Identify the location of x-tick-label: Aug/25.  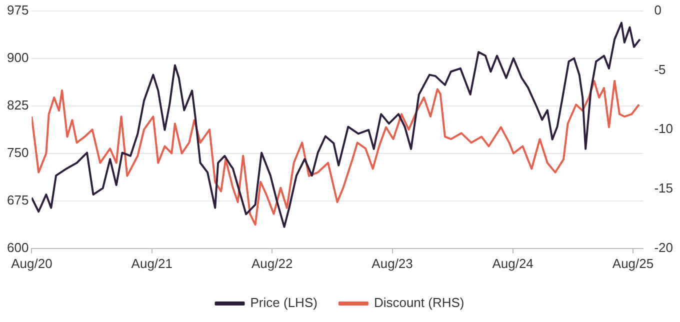
(633, 263).